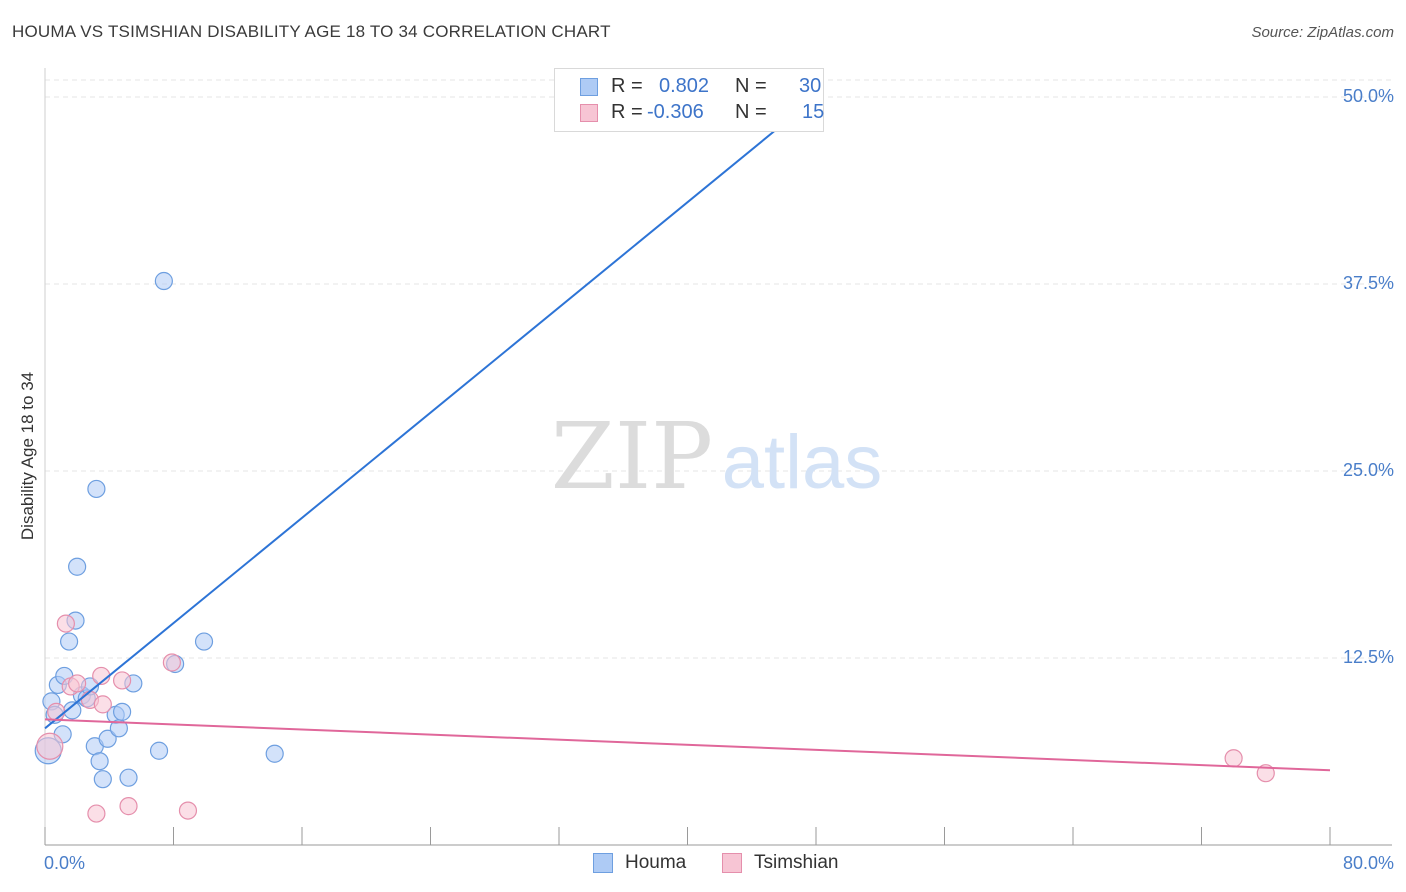 Image resolution: width=1406 pixels, height=892 pixels. Describe the element at coordinates (589, 113) in the screenshot. I see `tsimshian-swatch` at that location.